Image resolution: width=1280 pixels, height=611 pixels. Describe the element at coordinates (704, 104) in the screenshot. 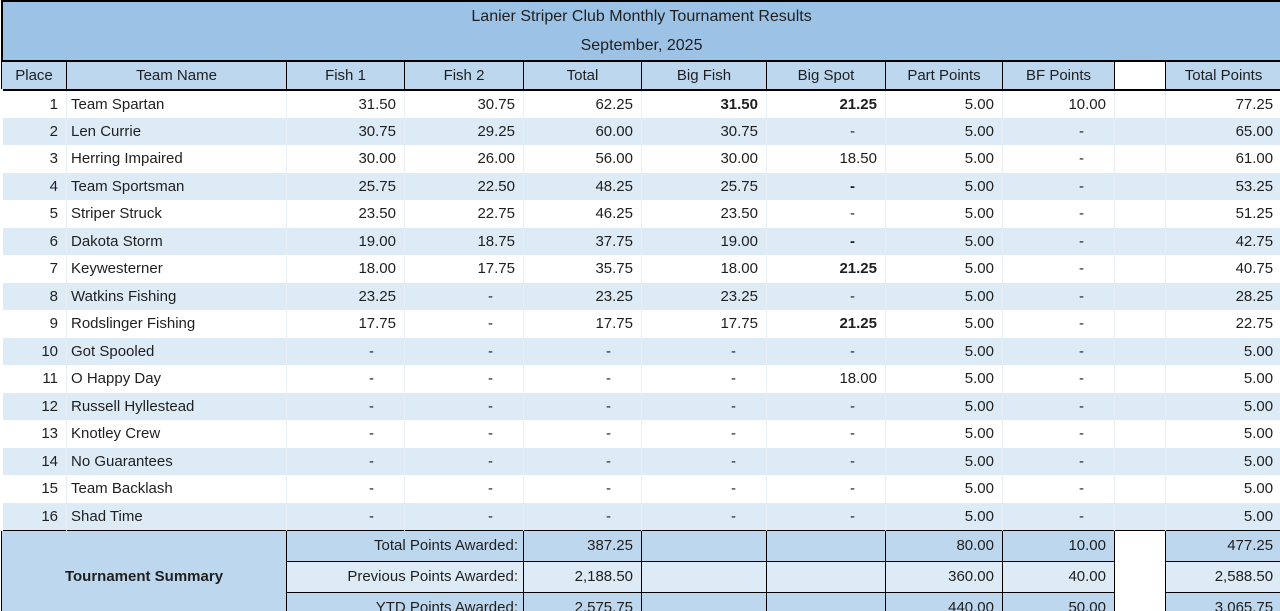

I see `cell-big-fish: 31.50` at that location.